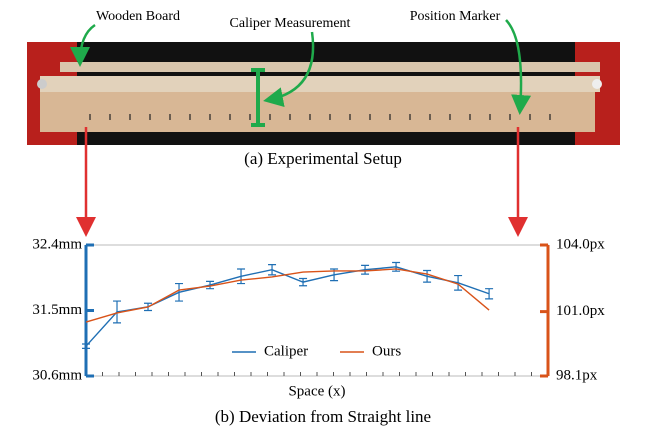 The width and height of the screenshot is (647, 440). I want to click on y-tick-label: 30.6mm, so click(57, 375).